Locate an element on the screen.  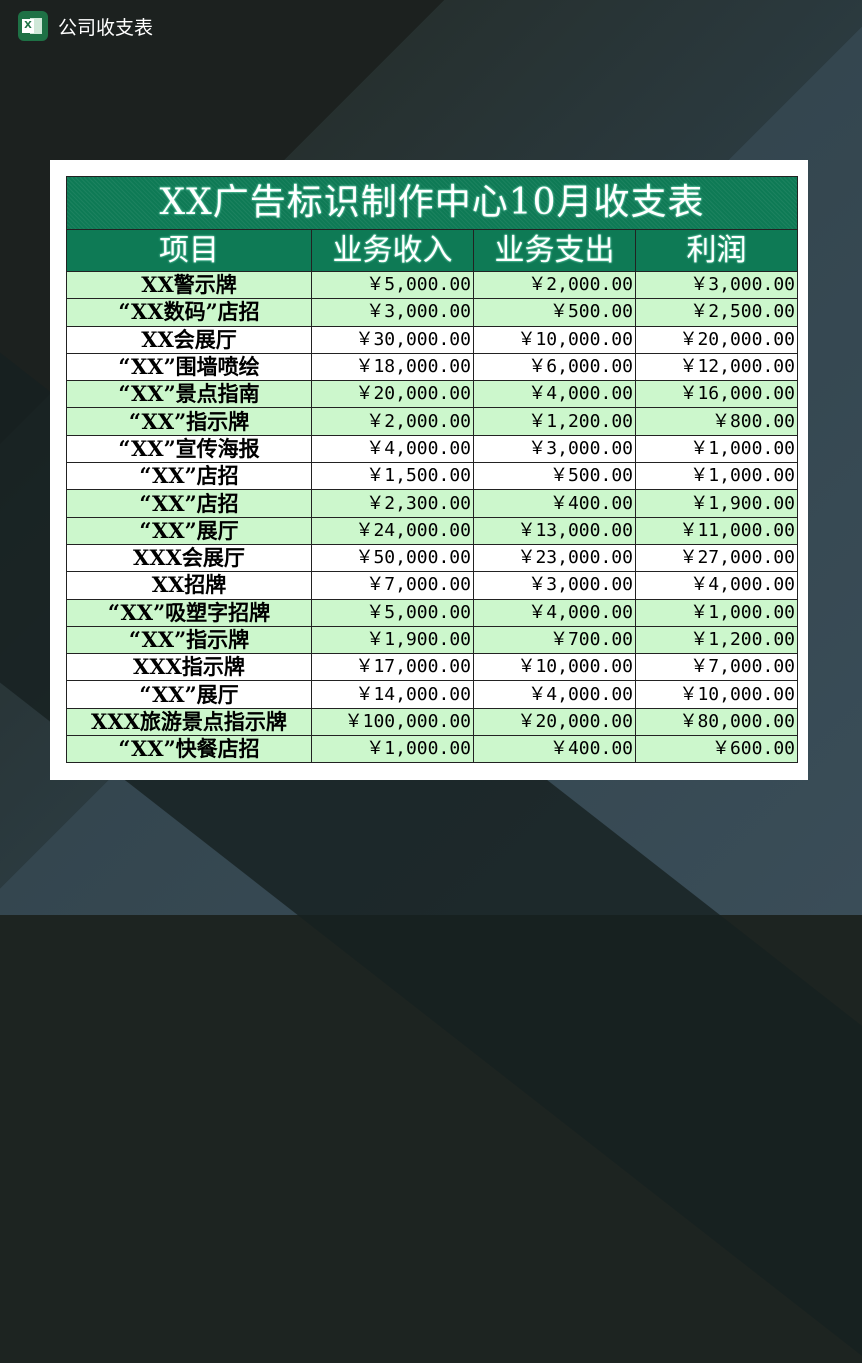
table-row: “XX”指示牌 ￥2,000.00 ￥1,200.00 ￥800.00 is located at coordinates (432, 421).